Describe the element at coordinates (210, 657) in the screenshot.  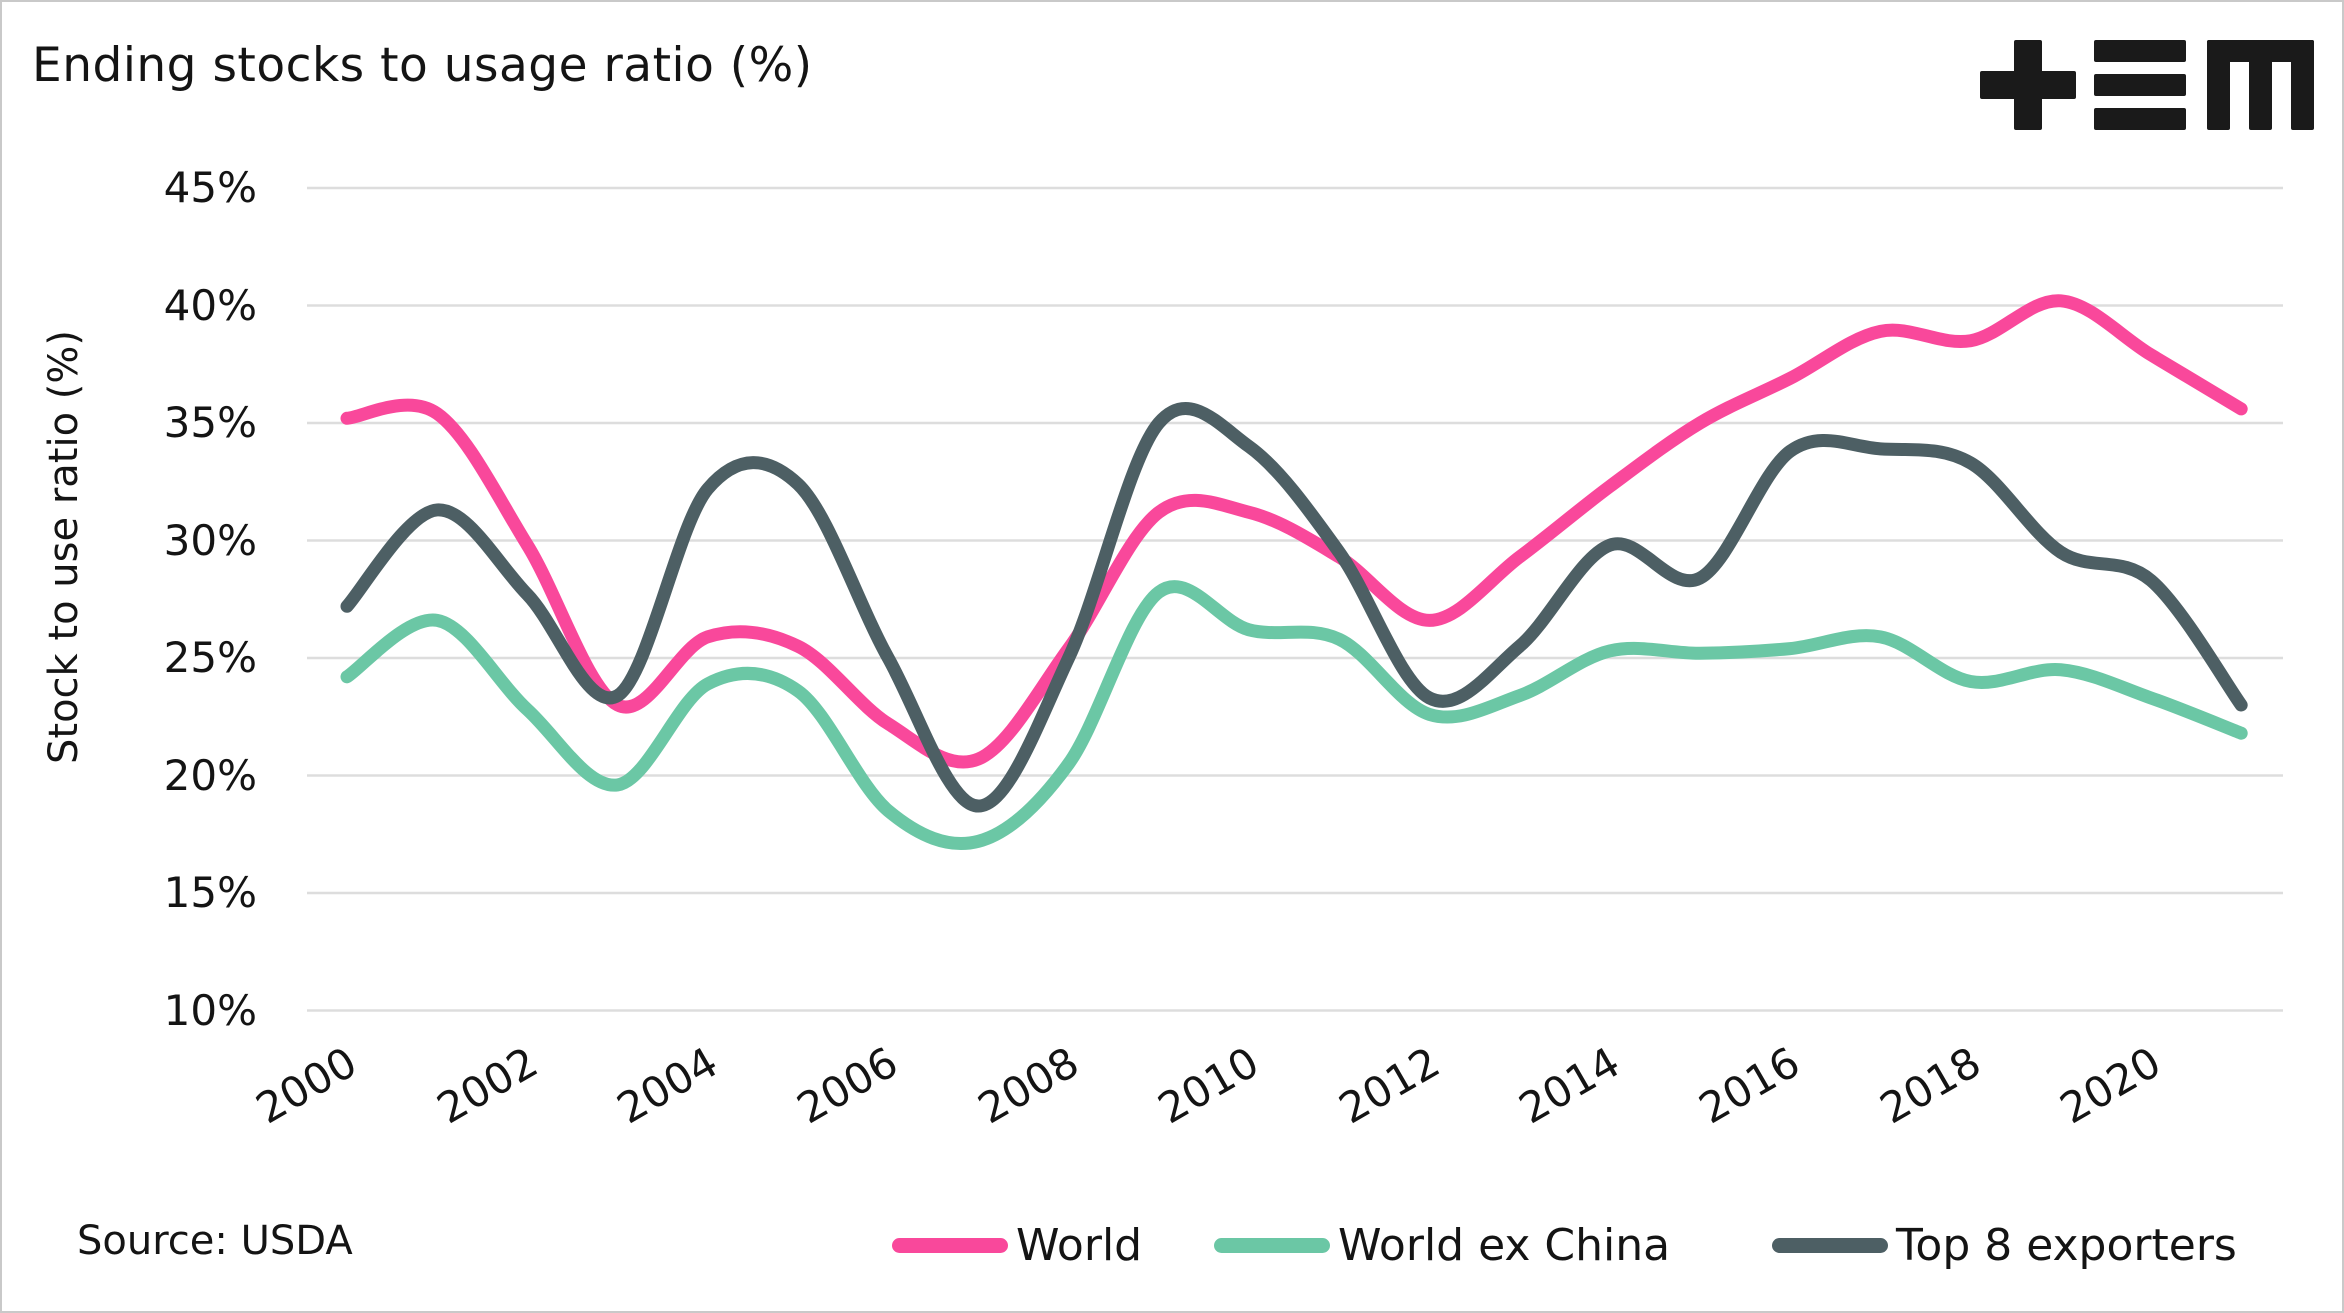
I see `y-tick-label: 25%` at that location.